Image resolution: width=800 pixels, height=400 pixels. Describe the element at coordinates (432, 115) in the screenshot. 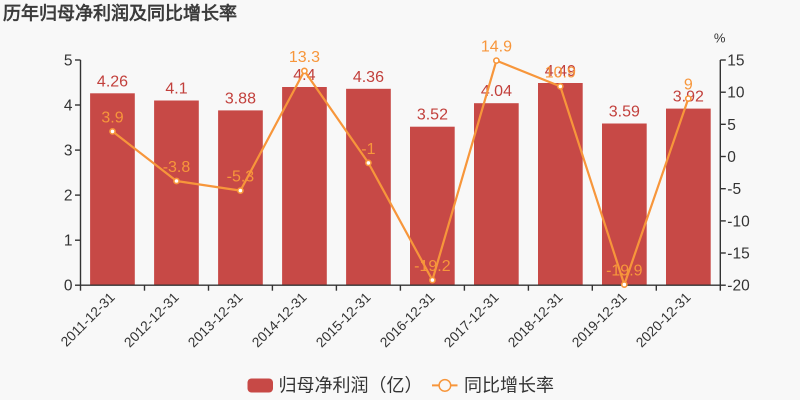

I see `svg-text: 3.52` at that location.